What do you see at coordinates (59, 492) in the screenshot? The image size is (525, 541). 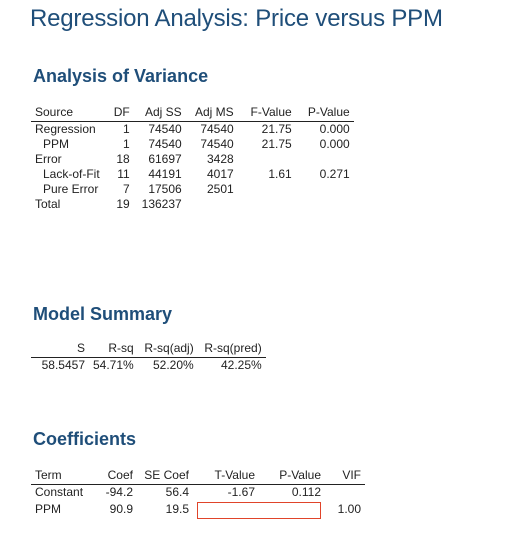 I see `term-cell: Constant` at bounding box center [59, 492].